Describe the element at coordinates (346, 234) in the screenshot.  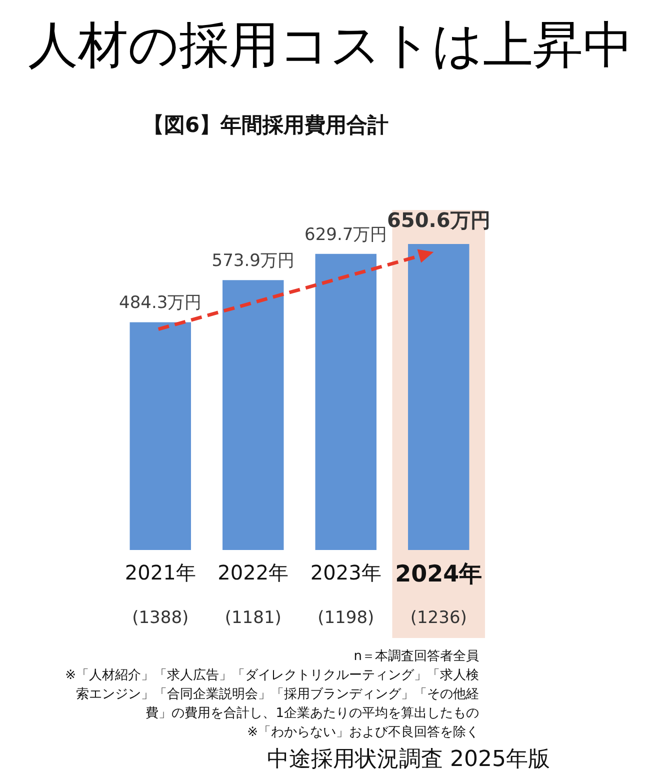
I see `data-label: 629.7万円` at that location.